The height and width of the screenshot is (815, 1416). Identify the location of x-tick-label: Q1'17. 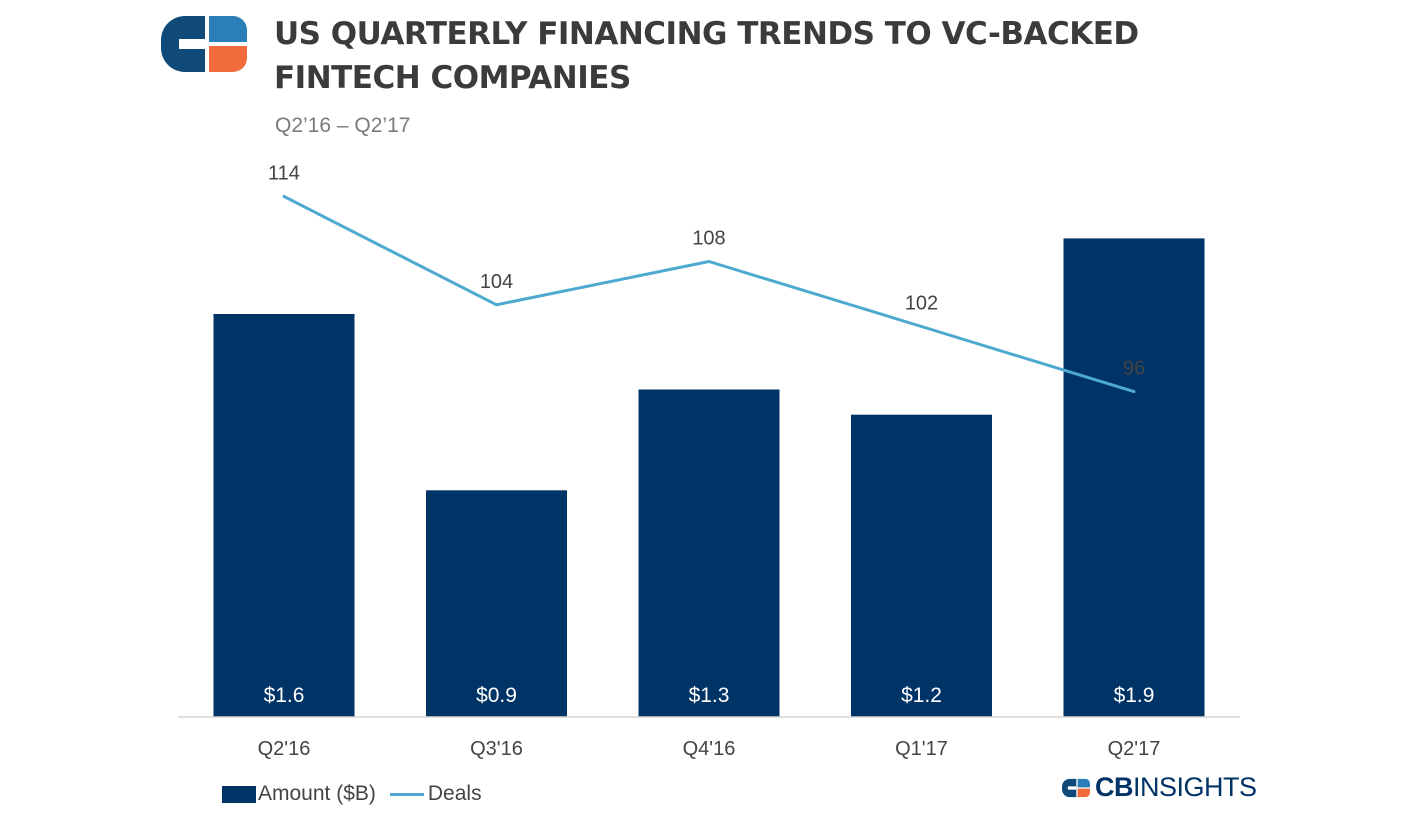
(921, 749).